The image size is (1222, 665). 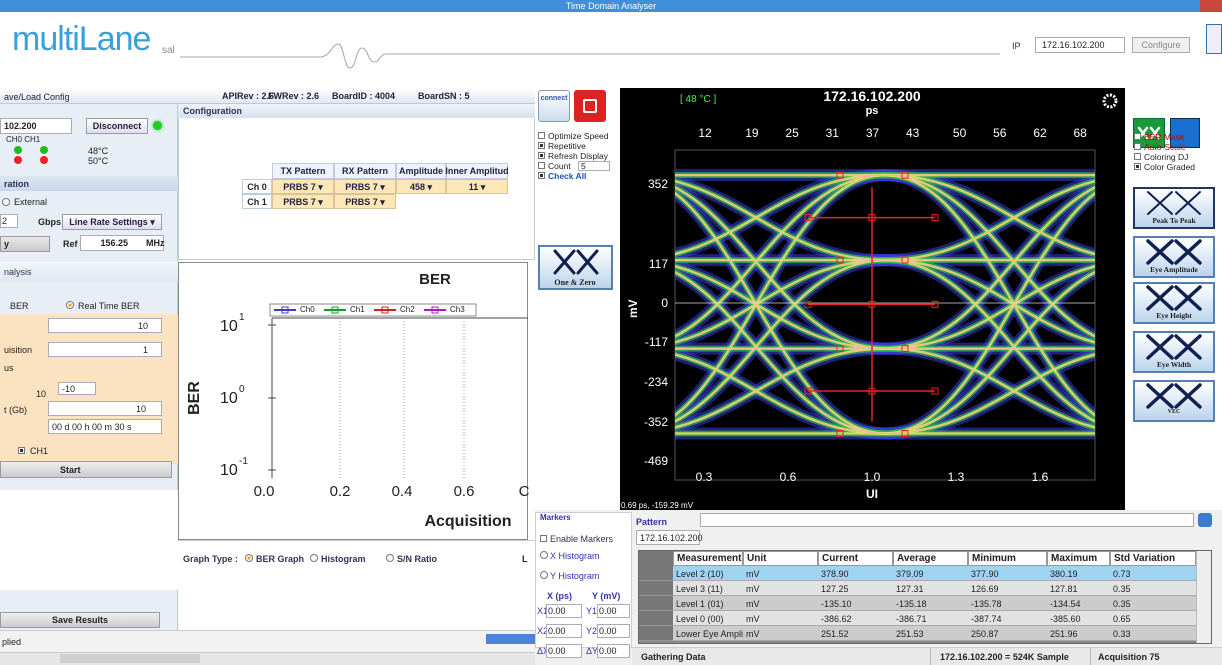 What do you see at coordinates (86, 469) in the screenshot?
I see `start-button` at bounding box center [86, 469].